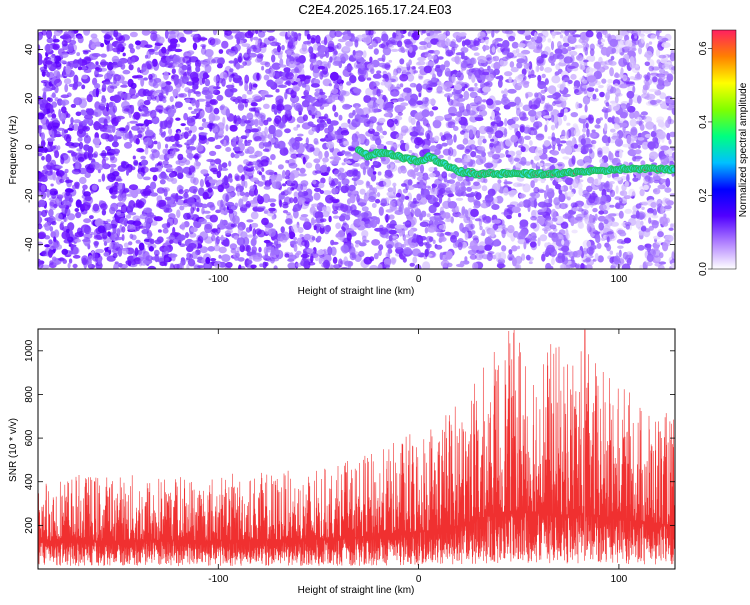  What do you see at coordinates (374, 9) in the screenshot?
I see `figure-title: C2E4.2025.165.17.24.E03` at bounding box center [374, 9].